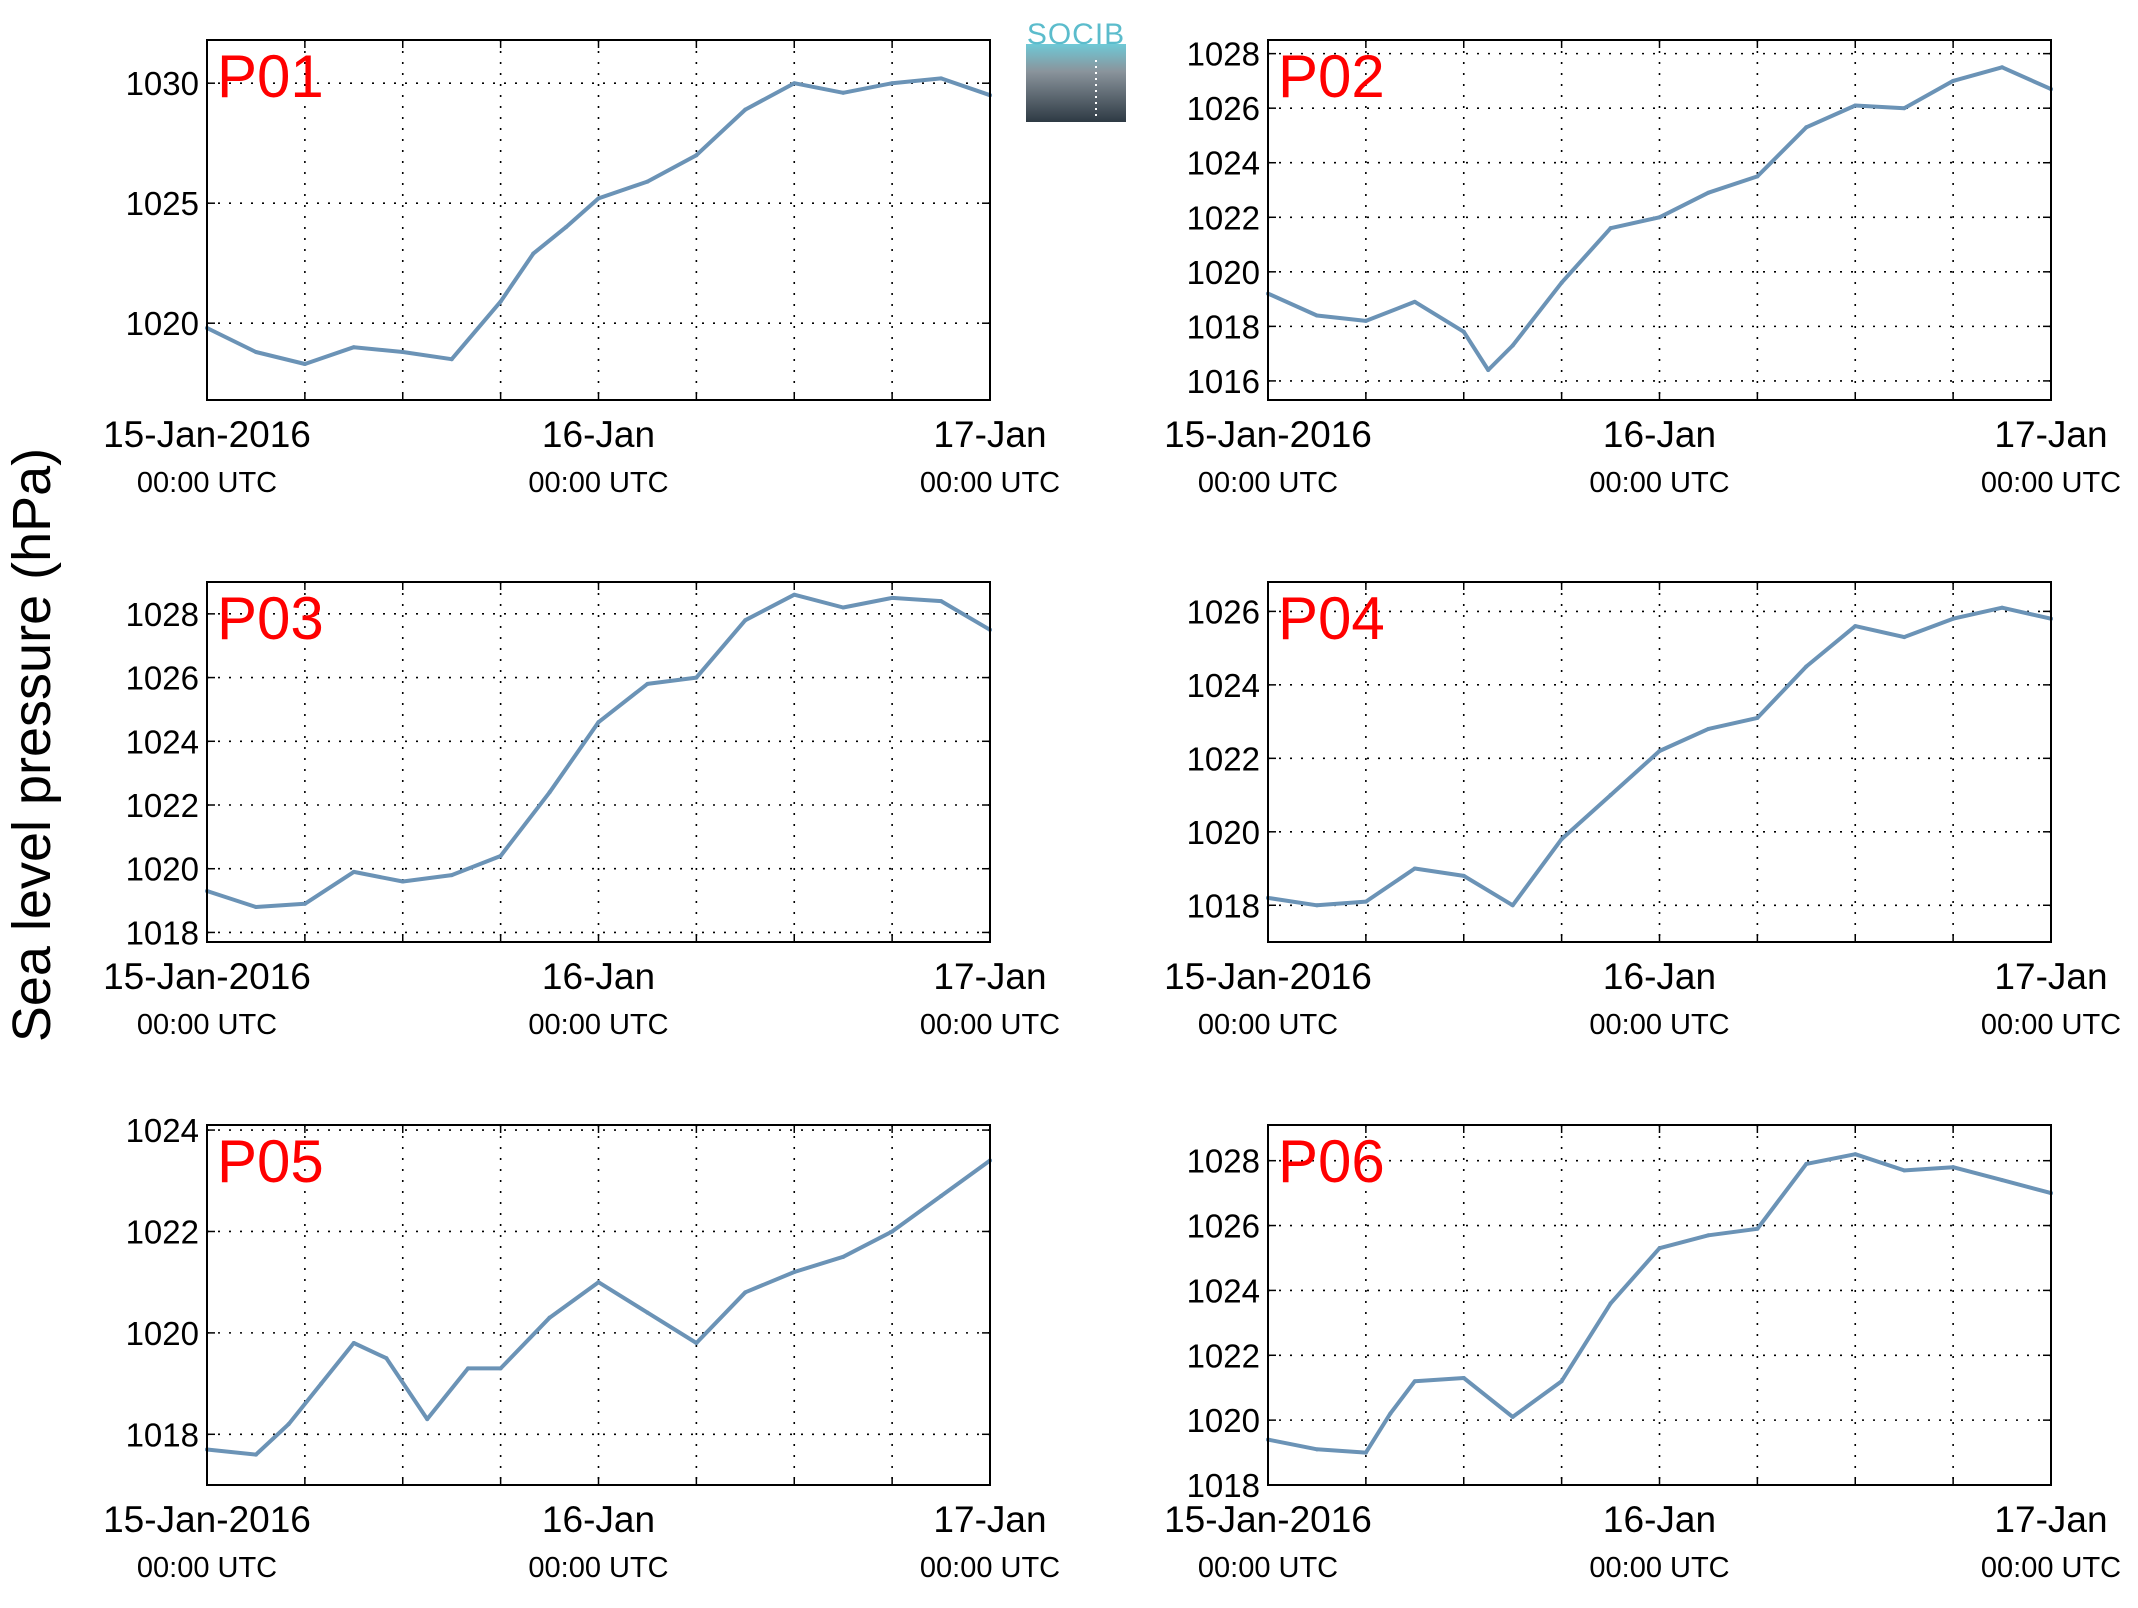 The width and height of the screenshot is (2138, 1608). Describe the element at coordinates (32, 745) in the screenshot. I see `y-axis-label: Sea level pressure (hPa)` at that location.